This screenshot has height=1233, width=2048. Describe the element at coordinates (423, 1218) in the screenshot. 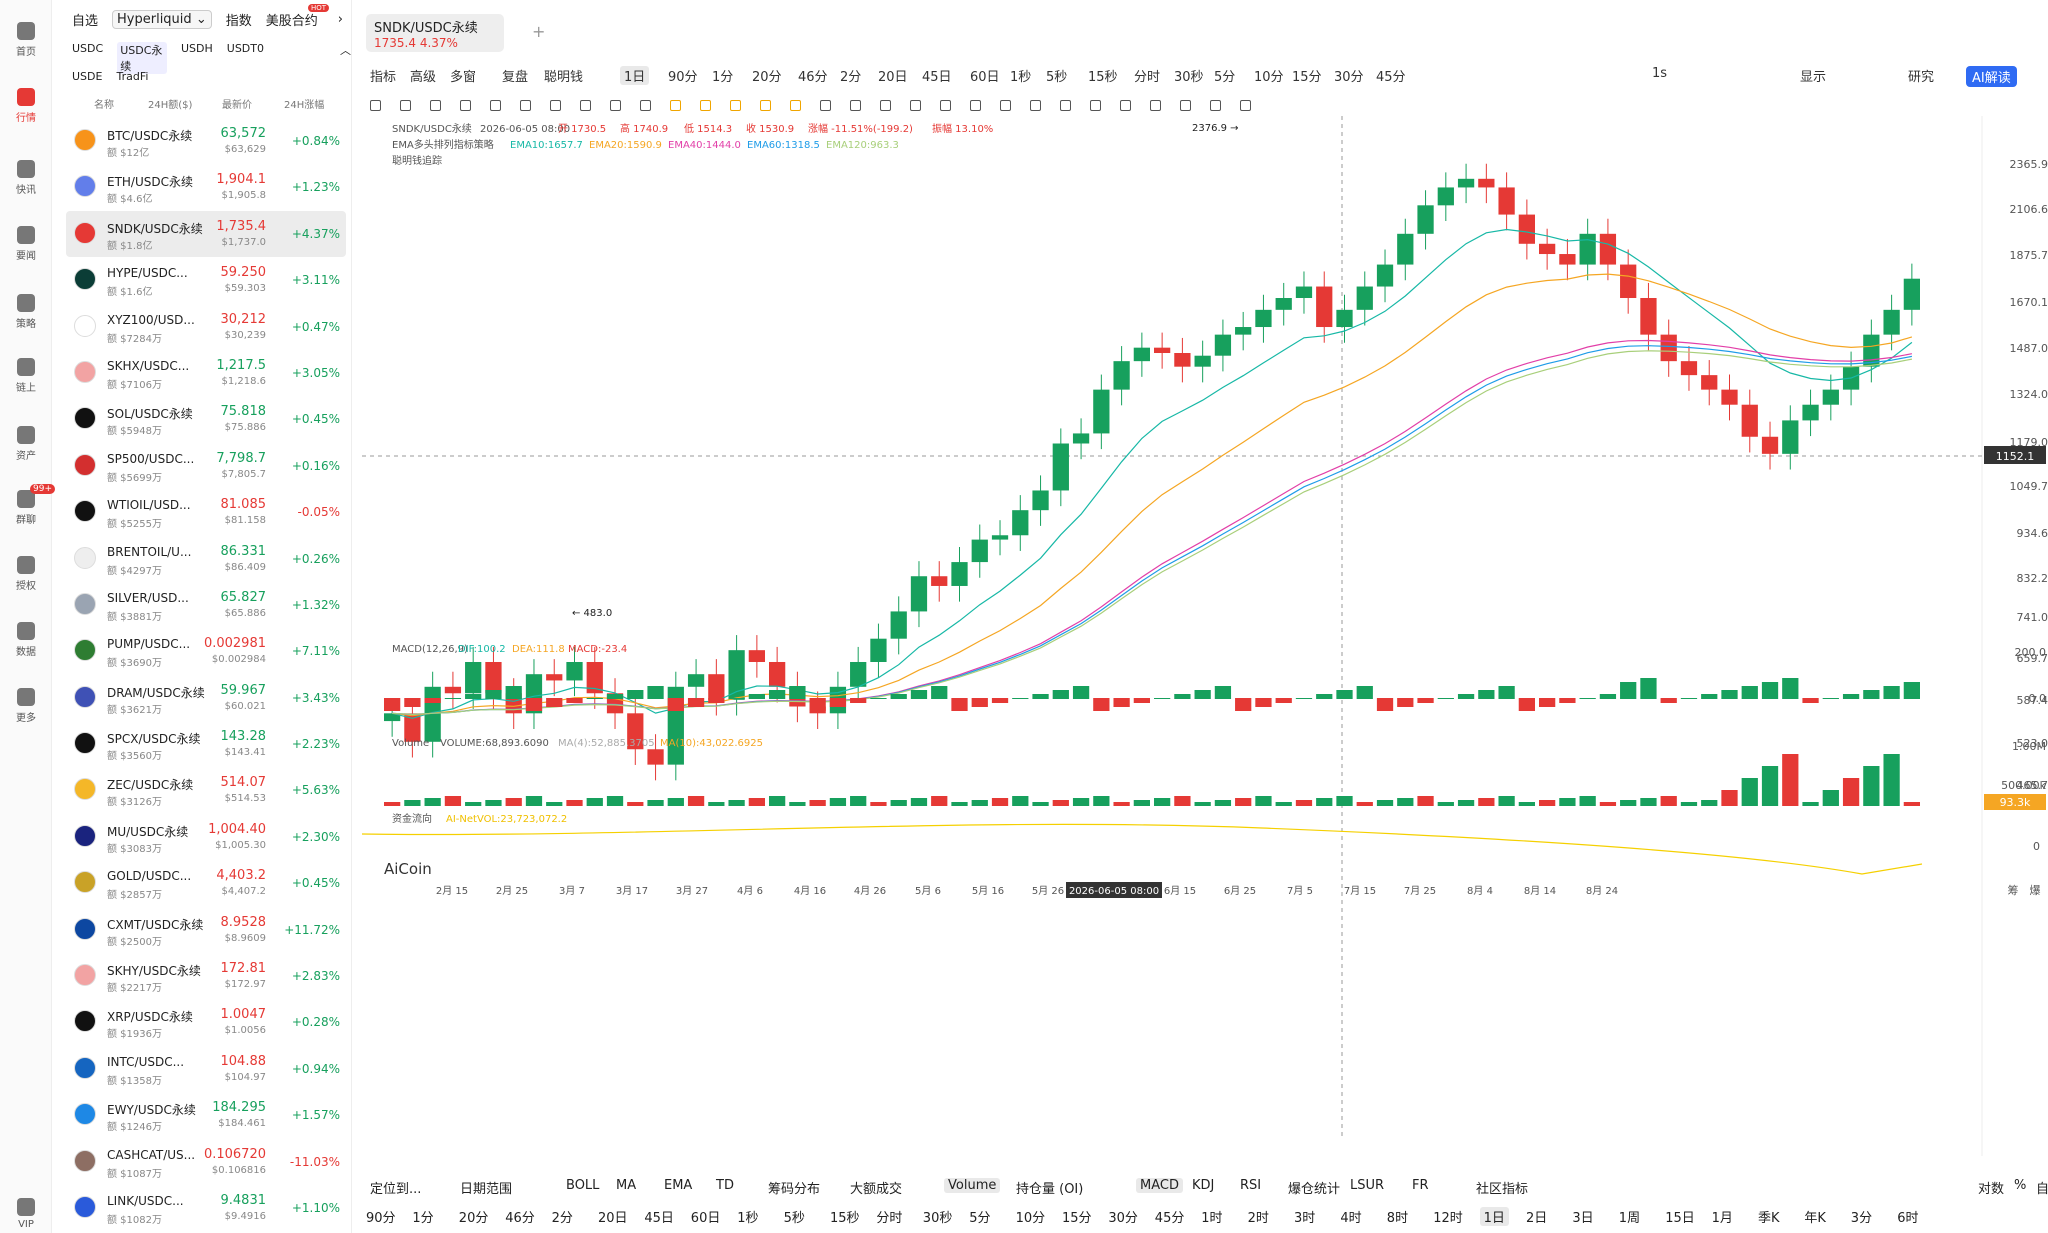

I see `interval-button: 1分` at that location.